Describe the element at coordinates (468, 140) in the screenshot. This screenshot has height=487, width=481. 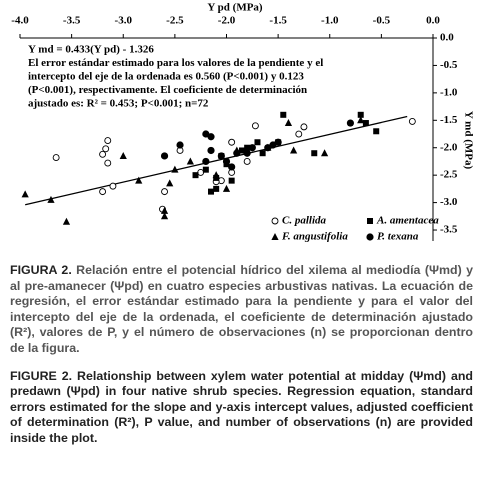
I see `y-axis-title: Y md (MPa)` at that location.